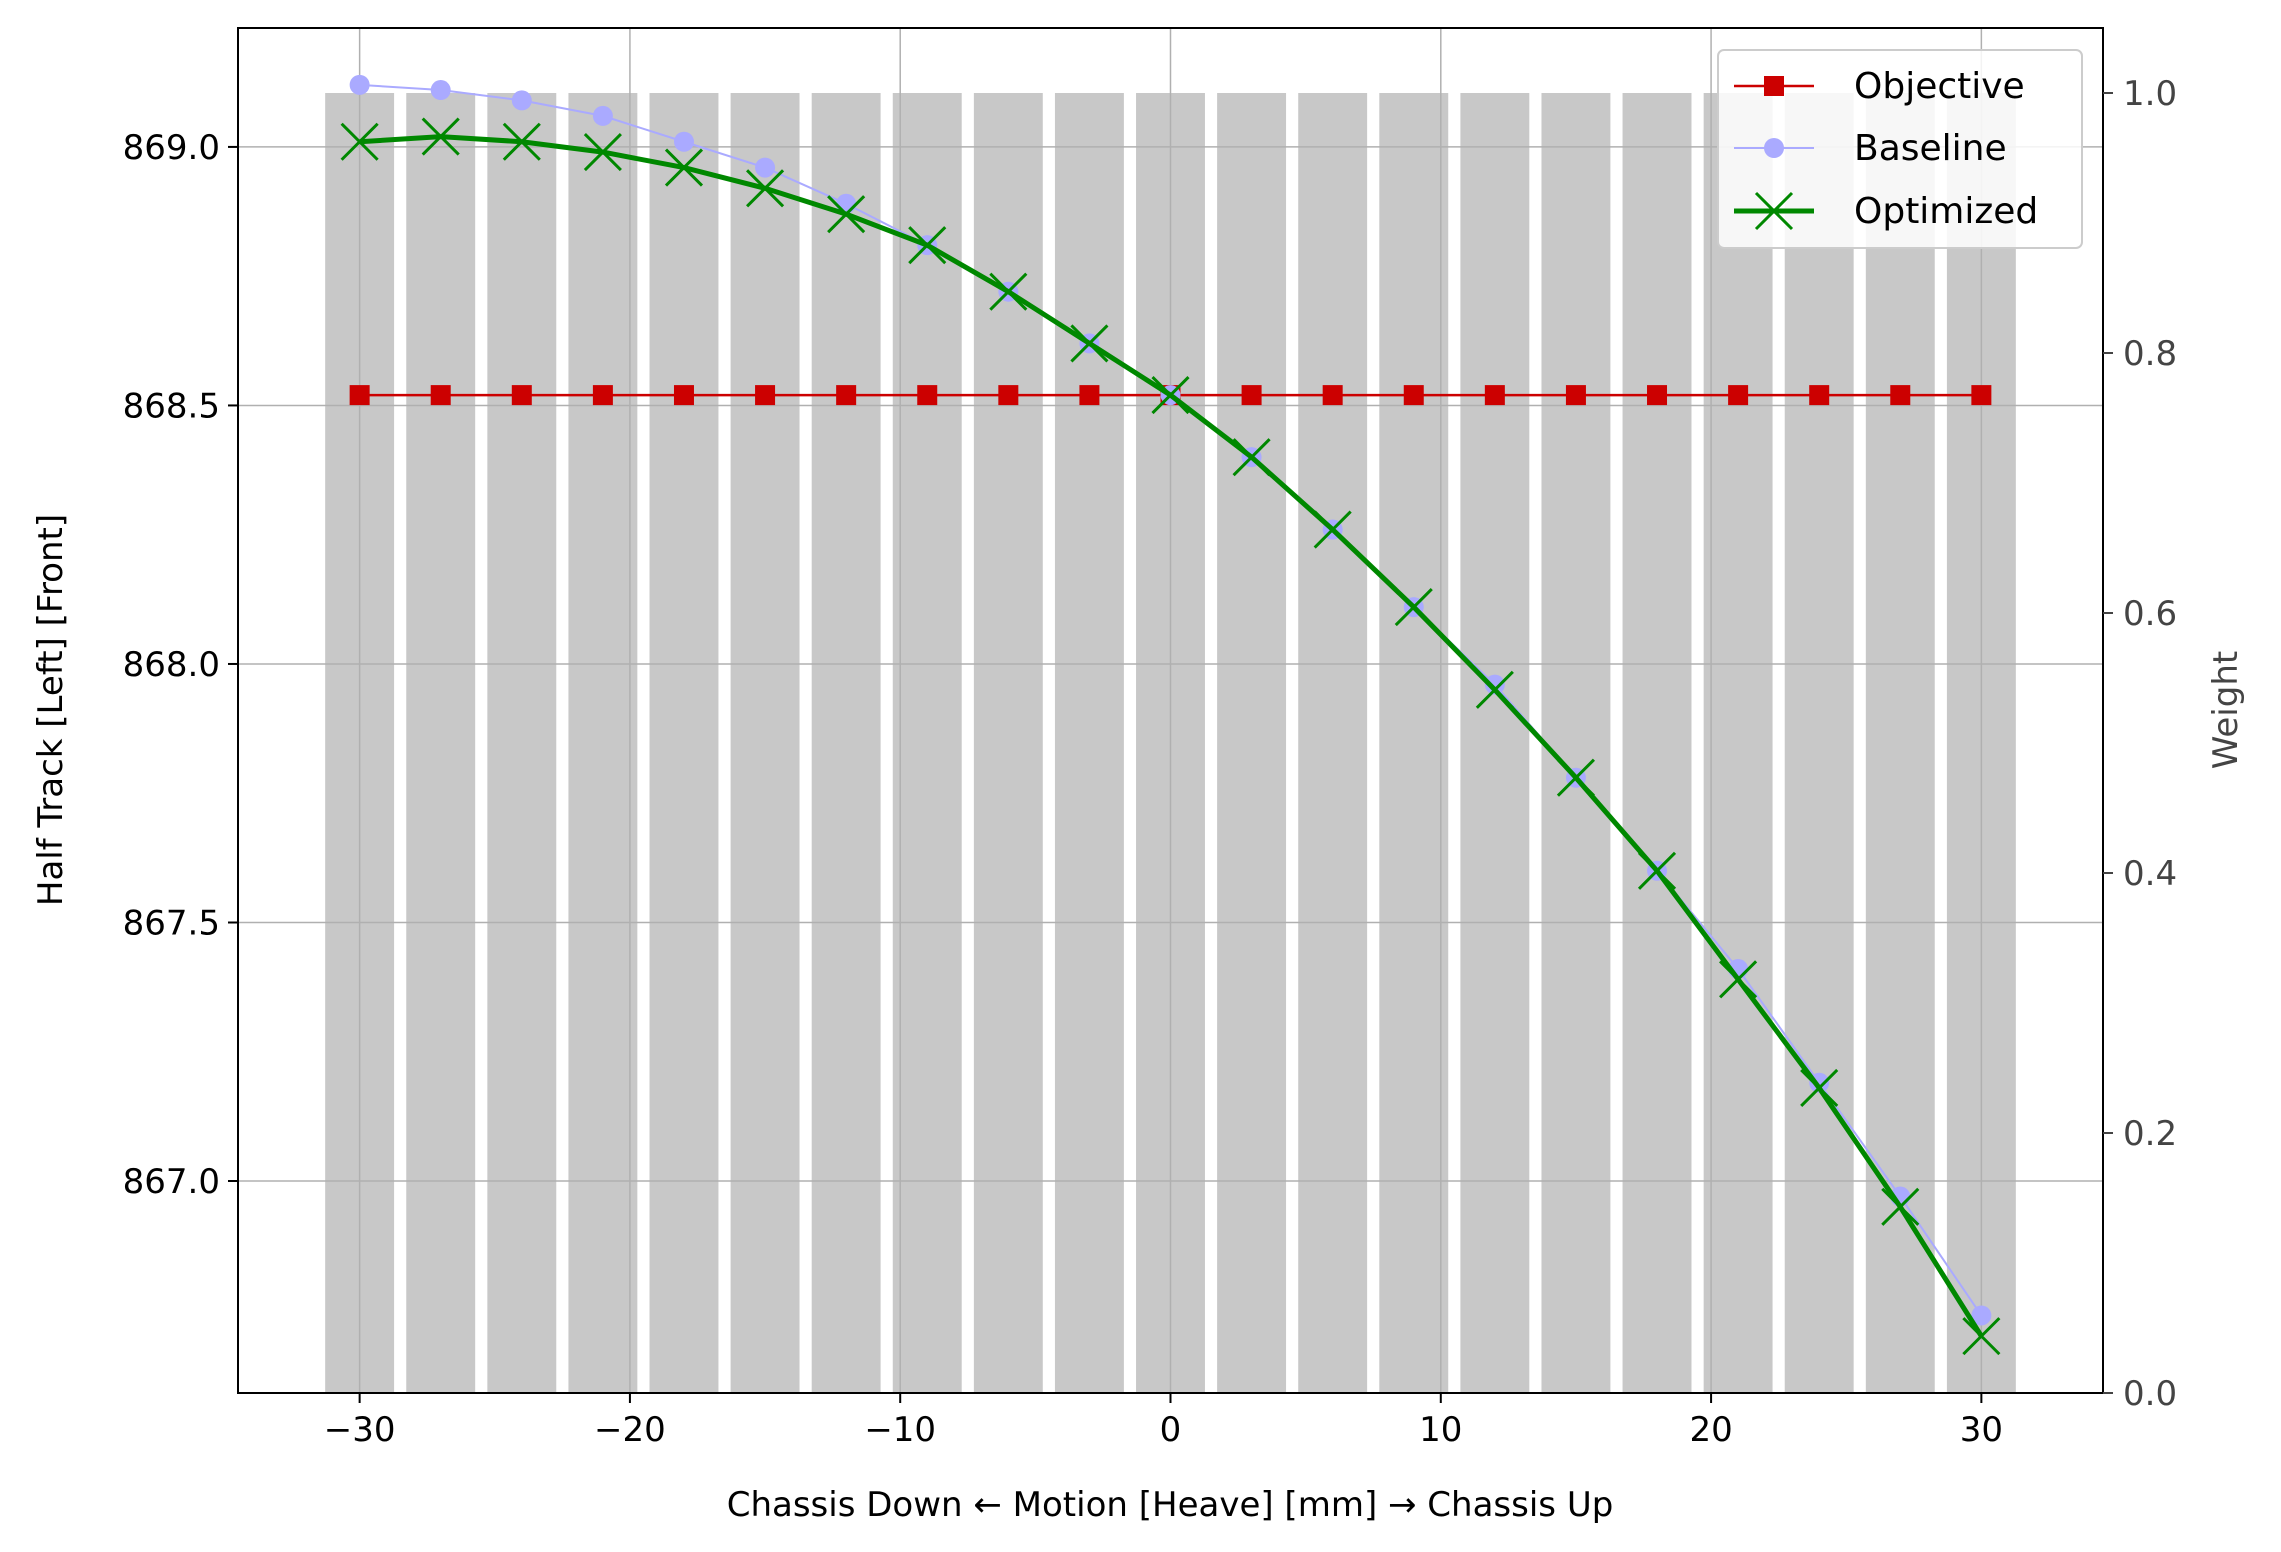 This screenshot has width=2281, height=1552. What do you see at coordinates (1171, 1430) in the screenshot?
I see `x-tick-label: 0` at bounding box center [1171, 1430].